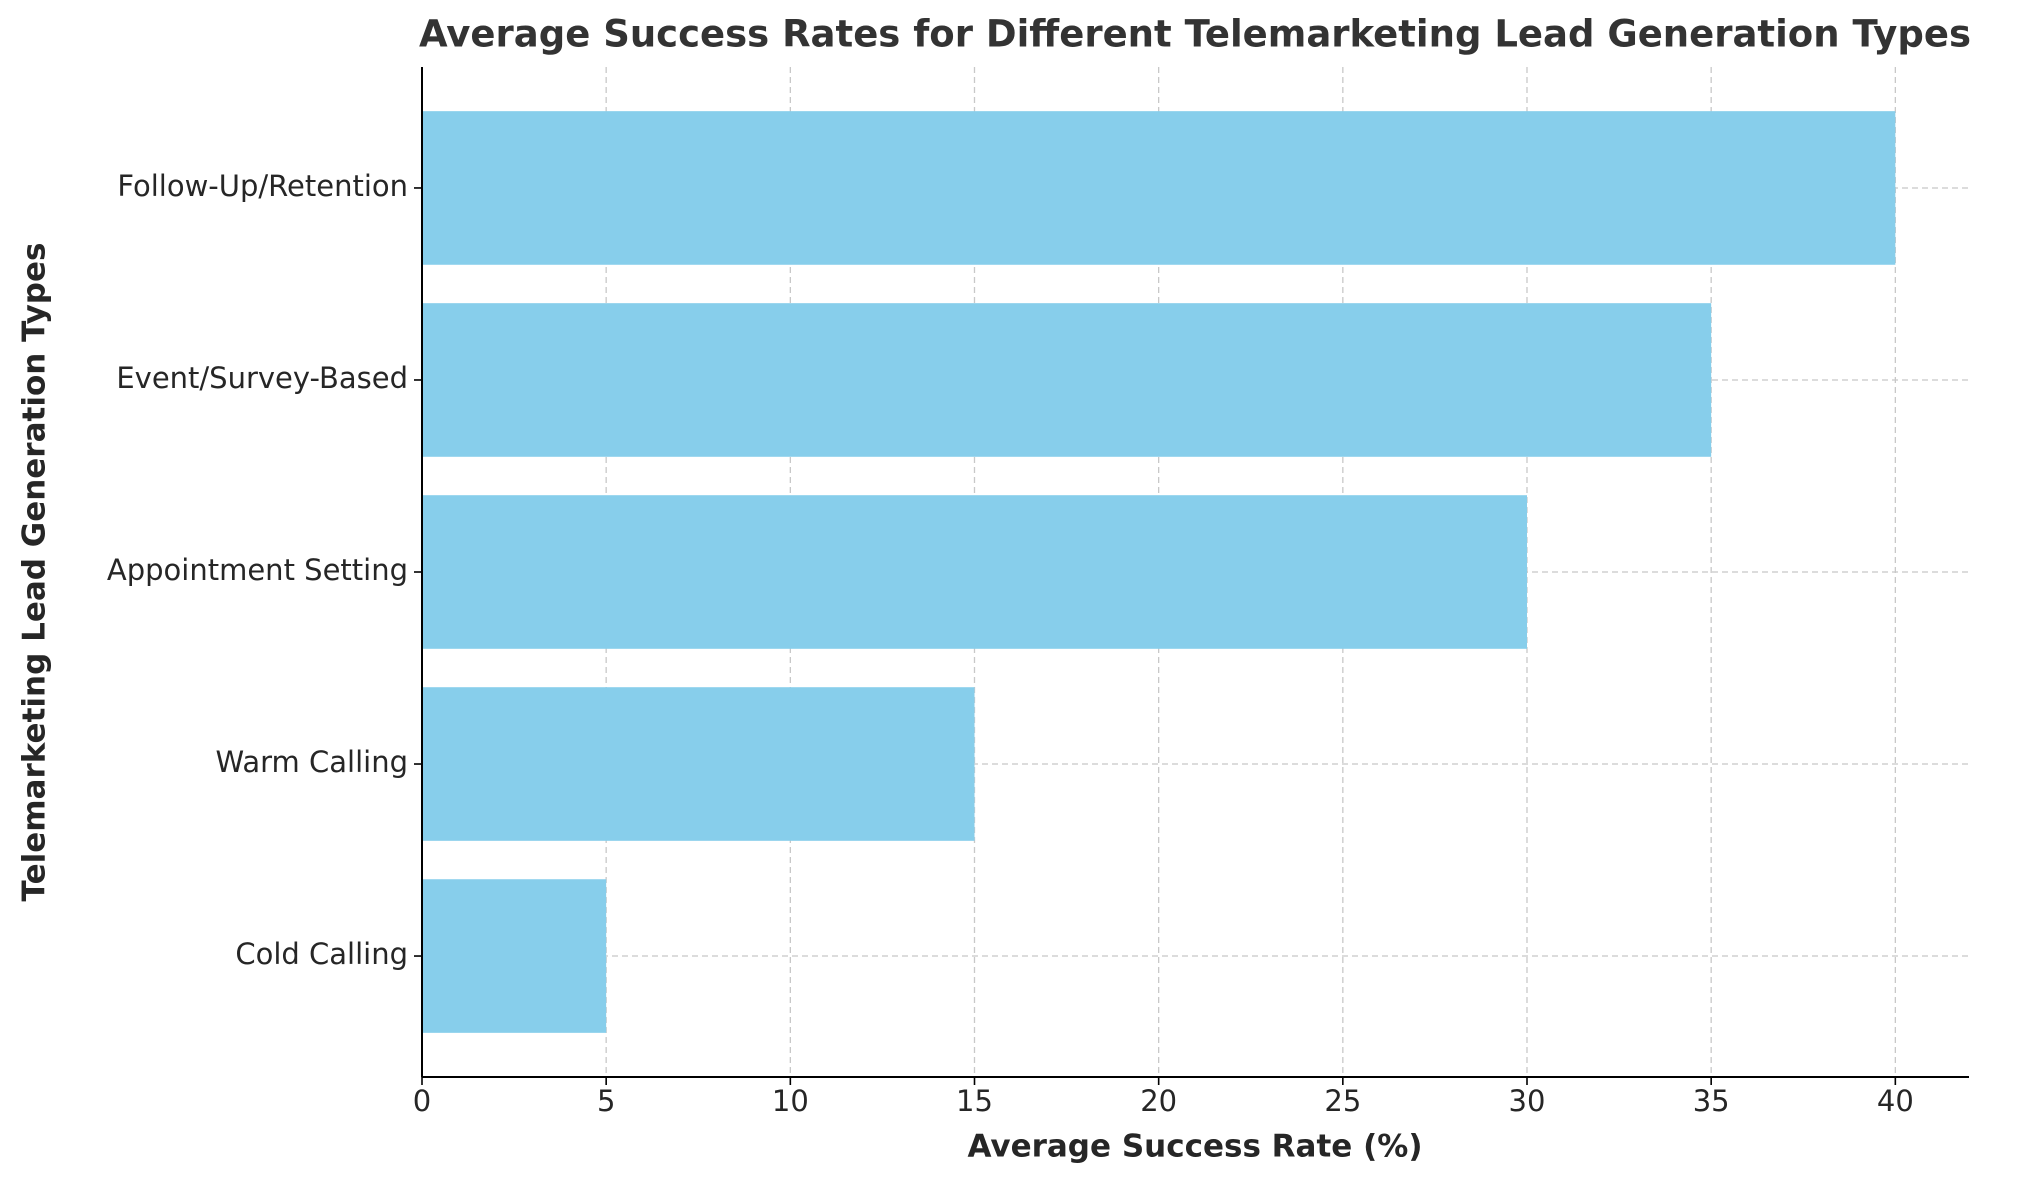 This screenshot has height=1180, width=2025. Describe the element at coordinates (35, 572) in the screenshot. I see `y-axis-label: Telemarketing Lead Generation Types` at that location.